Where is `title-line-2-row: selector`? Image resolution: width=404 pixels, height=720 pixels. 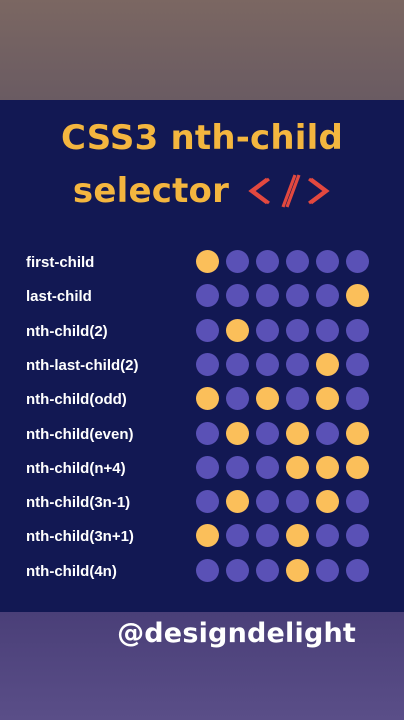 title-line-2-row: selector is located at coordinates (202, 191).